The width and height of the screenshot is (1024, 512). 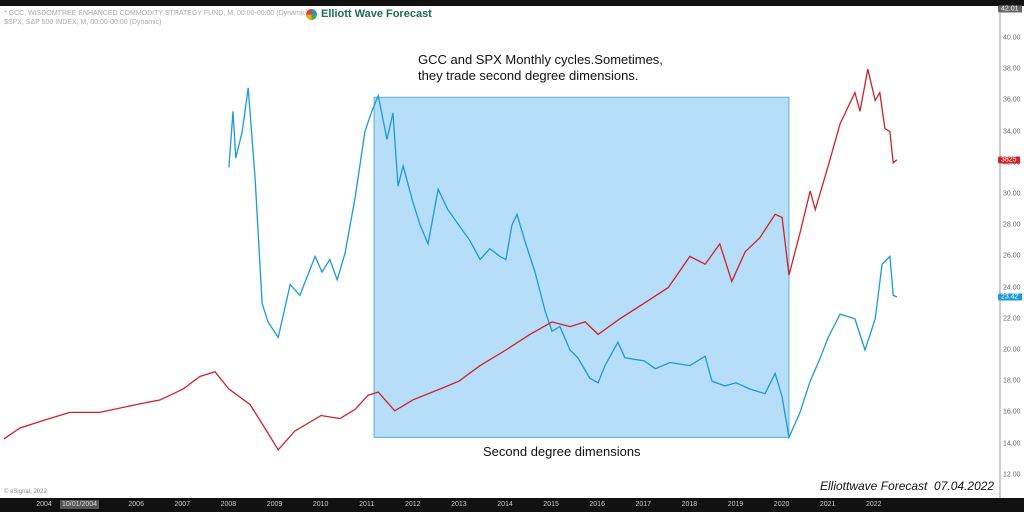 What do you see at coordinates (1012, 319) in the screenshot?
I see `y-tick-label: 22.00` at bounding box center [1012, 319].